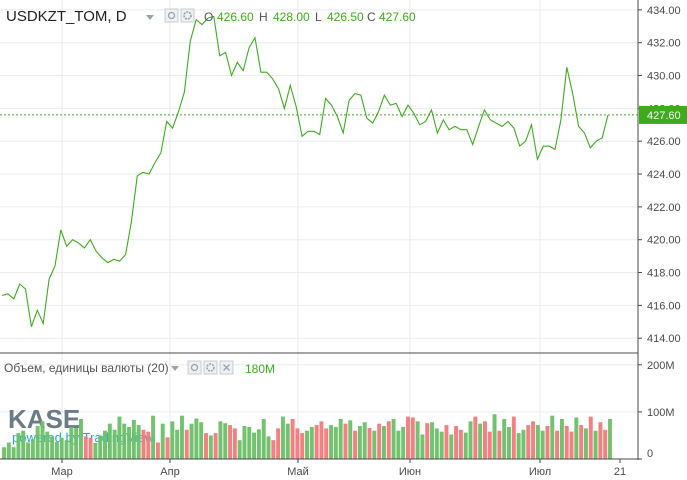  Describe the element at coordinates (291, 17) in the screenshot. I see `high-value: 428.00` at that location.